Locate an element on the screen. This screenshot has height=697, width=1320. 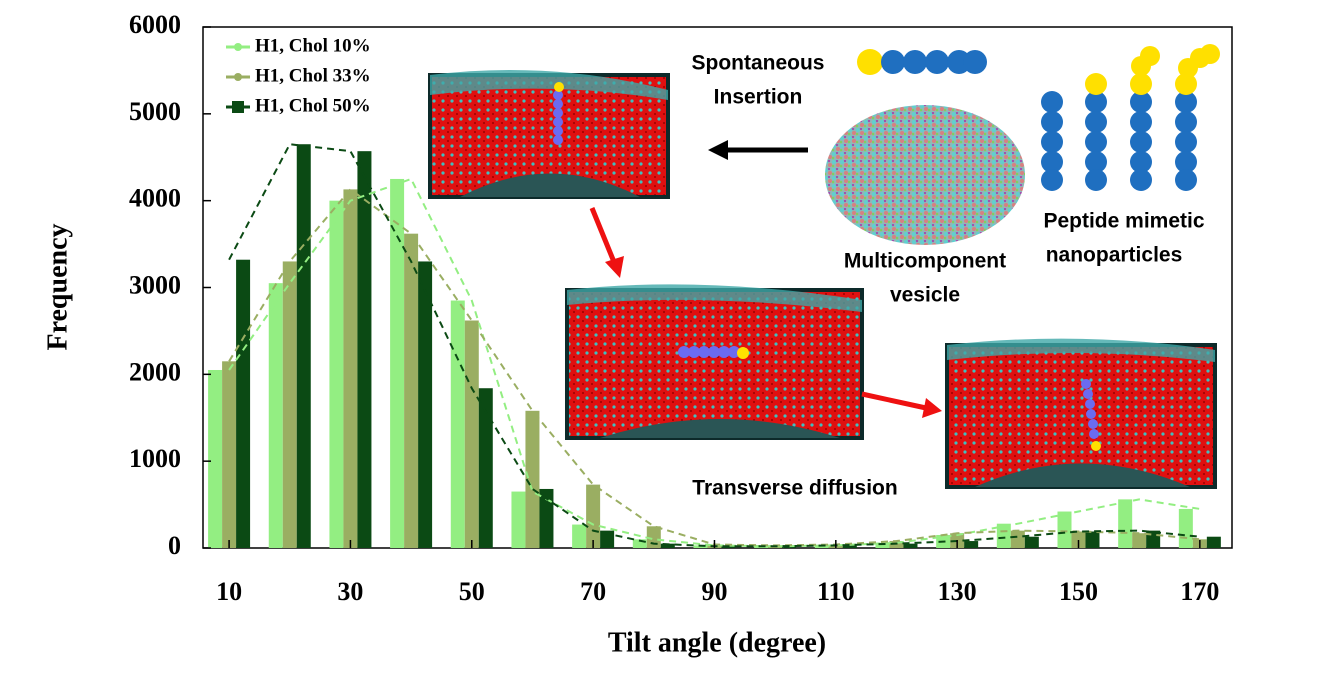
y-tick-label: 1000 is located at coordinates (155, 458).